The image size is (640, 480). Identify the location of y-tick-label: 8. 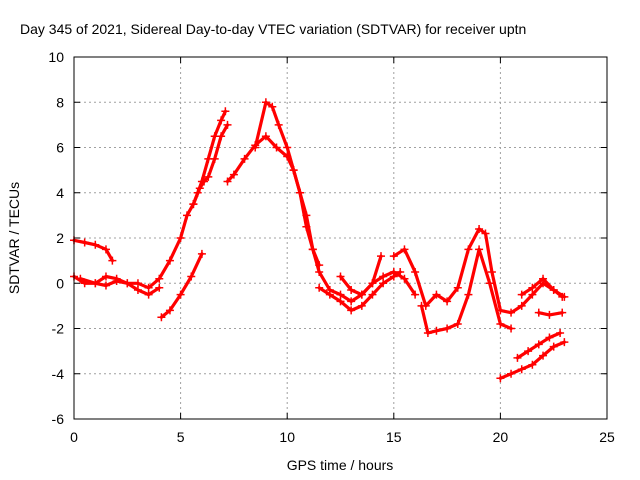
(60, 102).